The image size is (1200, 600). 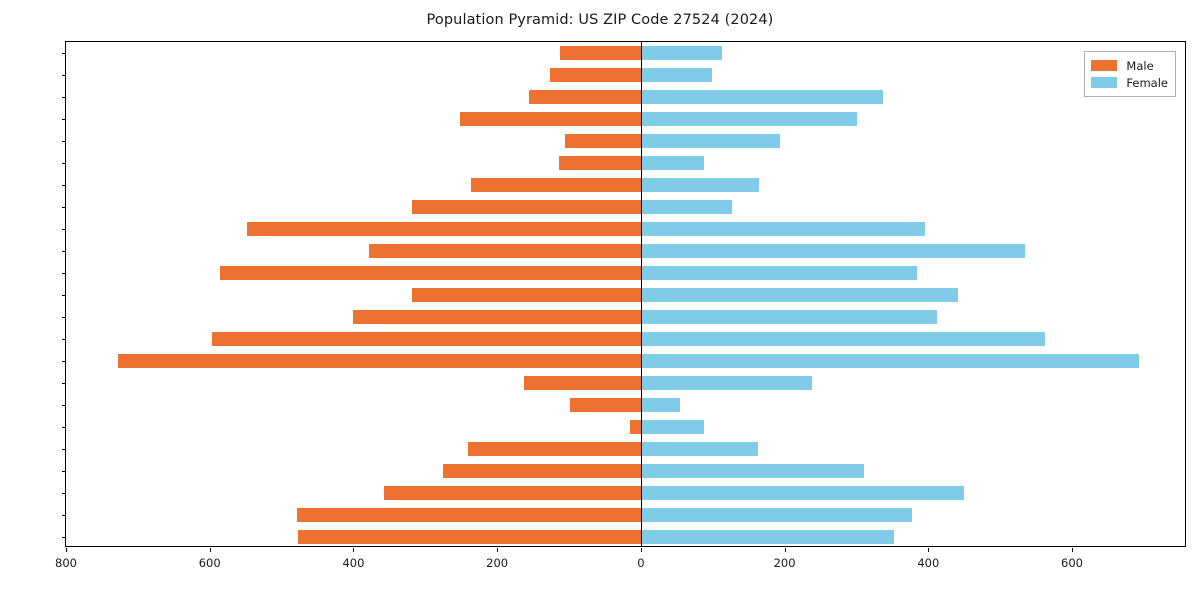 I want to click on x-axis-label-0: 800, so click(x=66, y=563).